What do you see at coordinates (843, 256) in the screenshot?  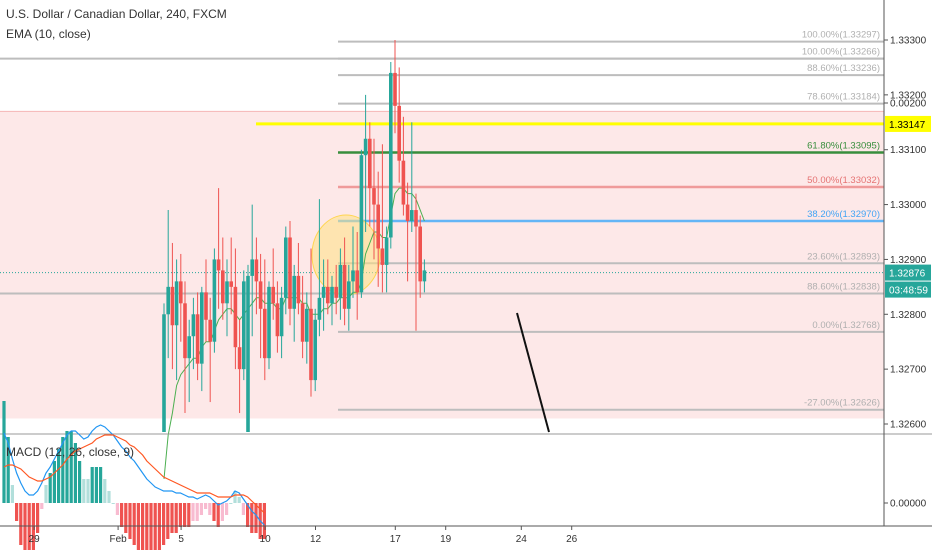 I see `fib-level-label: 23.60%(1.32893)` at bounding box center [843, 256].